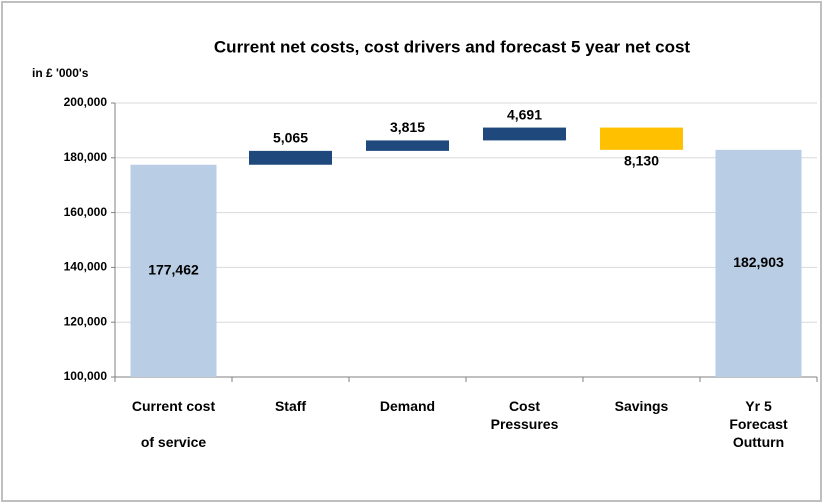 This screenshot has height=504, width=826. I want to click on x-tick-label-line: Demand, so click(407, 406).